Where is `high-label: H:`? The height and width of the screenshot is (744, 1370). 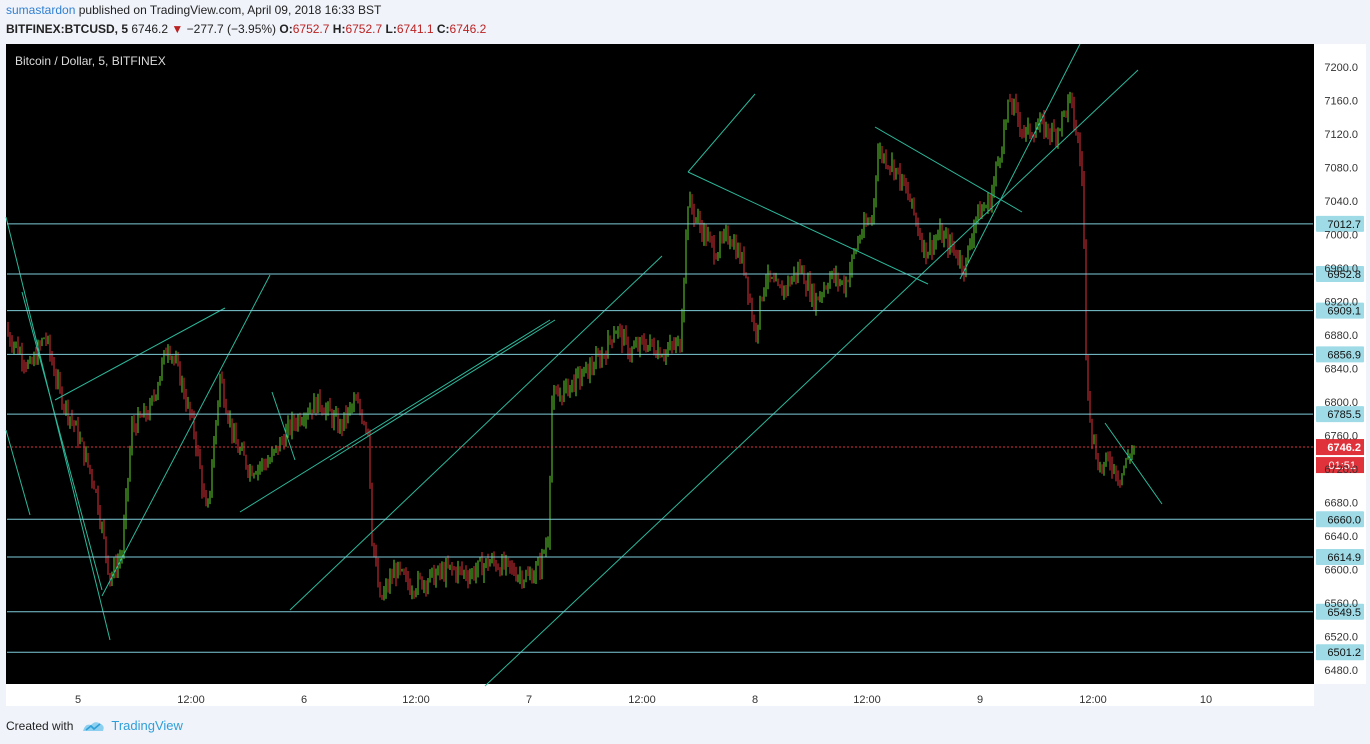
high-label: H: is located at coordinates (339, 29).